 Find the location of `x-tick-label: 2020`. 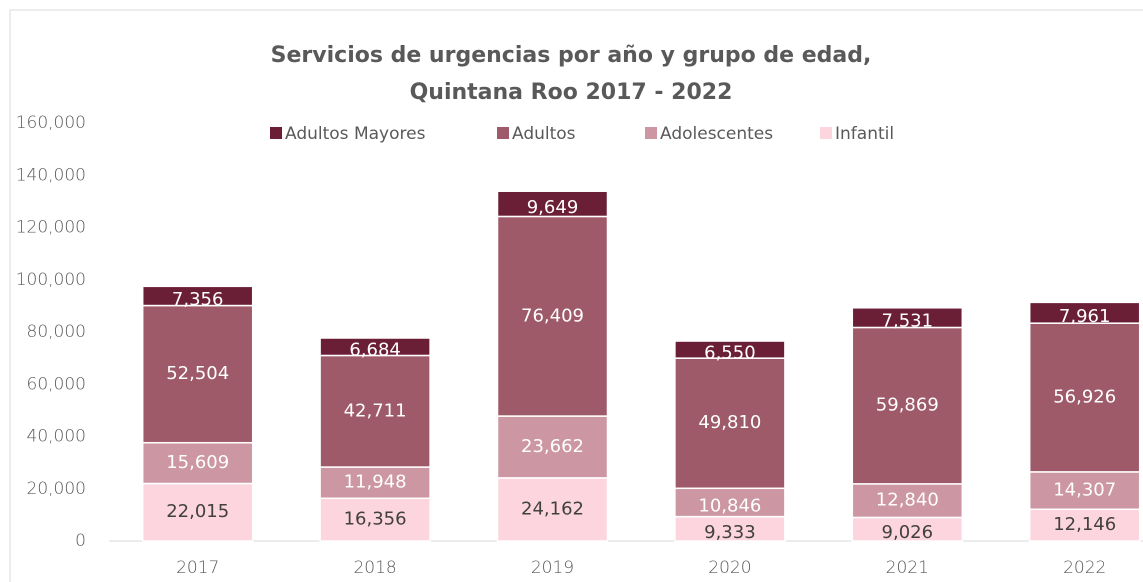

x-tick-label: 2020 is located at coordinates (729, 568).